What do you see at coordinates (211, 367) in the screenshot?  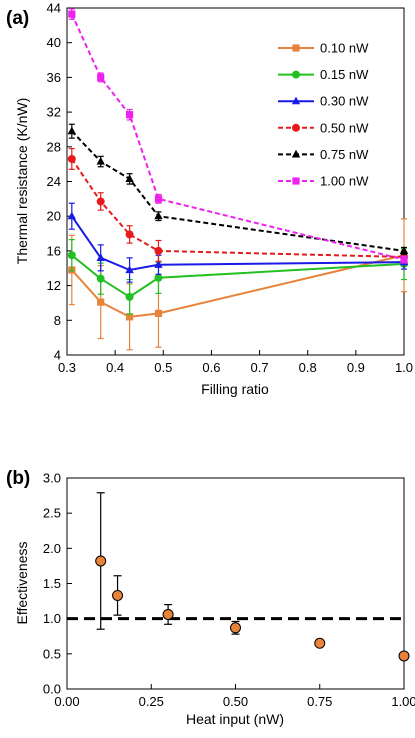 I see `panel-a-x-tick-label-3: 0.6` at bounding box center [211, 367].